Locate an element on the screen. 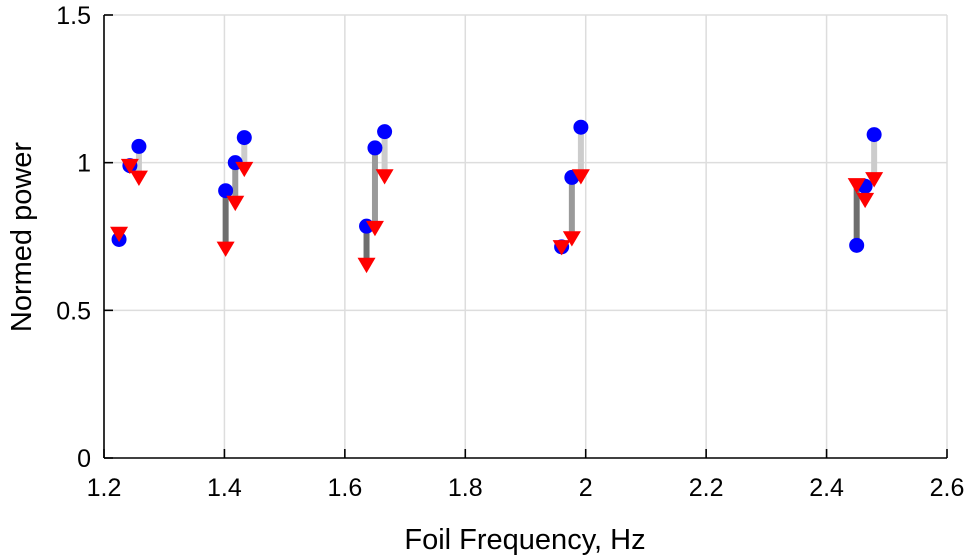 The width and height of the screenshot is (969, 557). x-tick-label: 1.2 is located at coordinates (104, 488).